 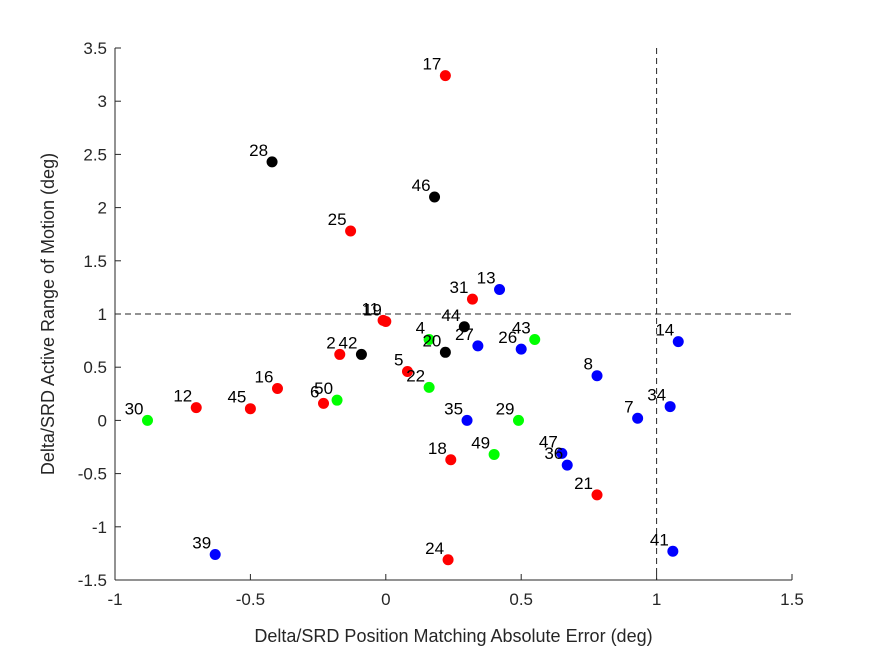 What do you see at coordinates (102, 420) in the screenshot?
I see `y-tick-label: 0` at bounding box center [102, 420].